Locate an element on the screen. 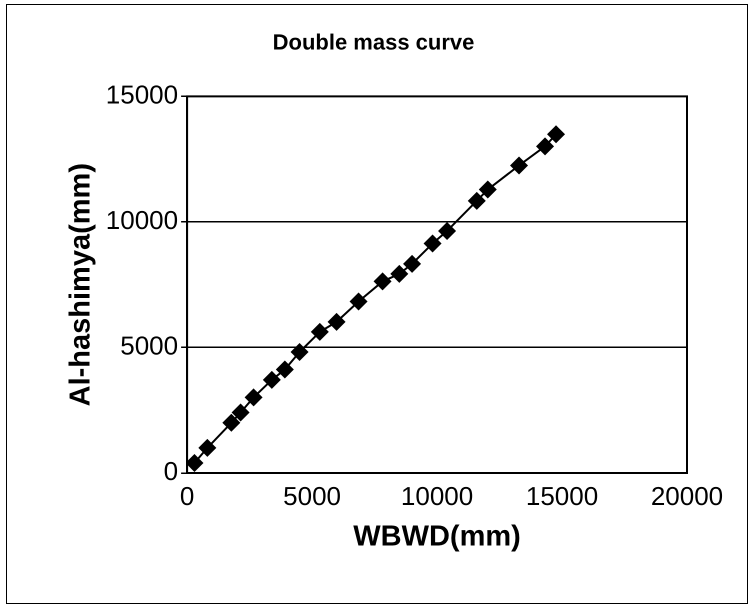  y-tick-label: 5000 is located at coordinates (149, 345).